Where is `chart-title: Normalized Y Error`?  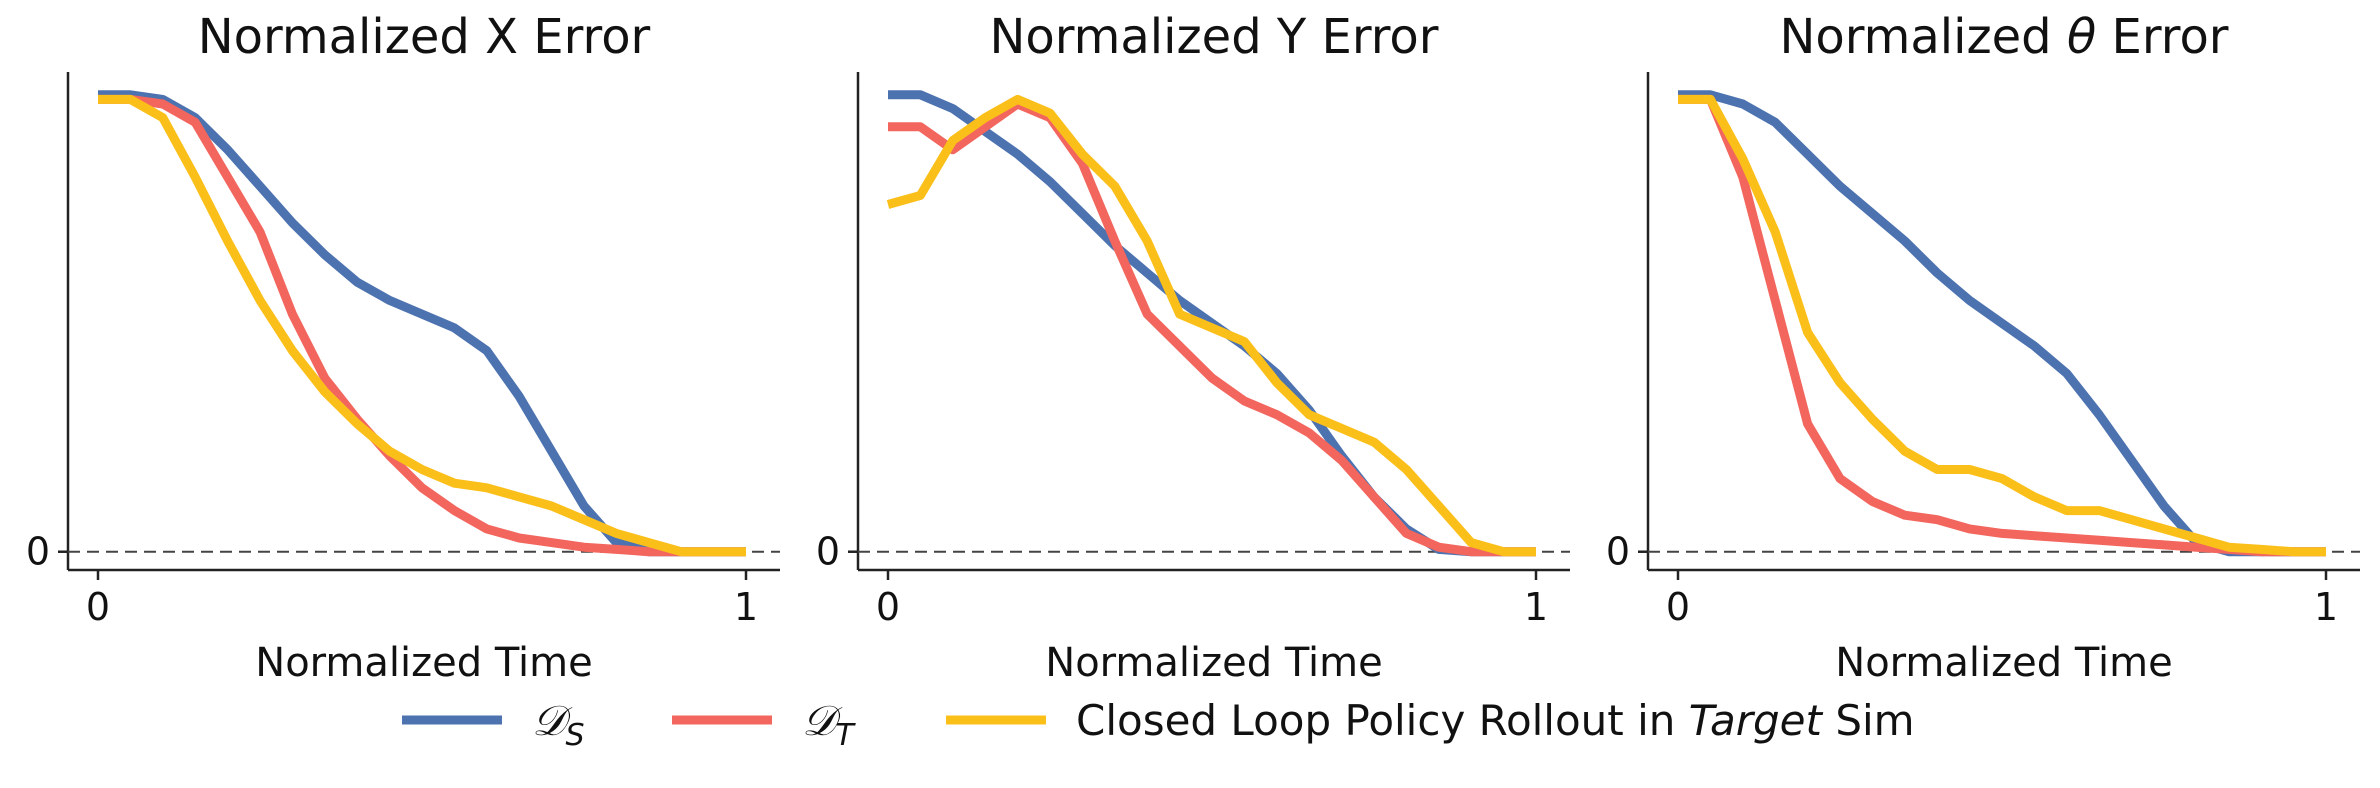
chart-title: Normalized Y Error is located at coordinates (1213, 37).